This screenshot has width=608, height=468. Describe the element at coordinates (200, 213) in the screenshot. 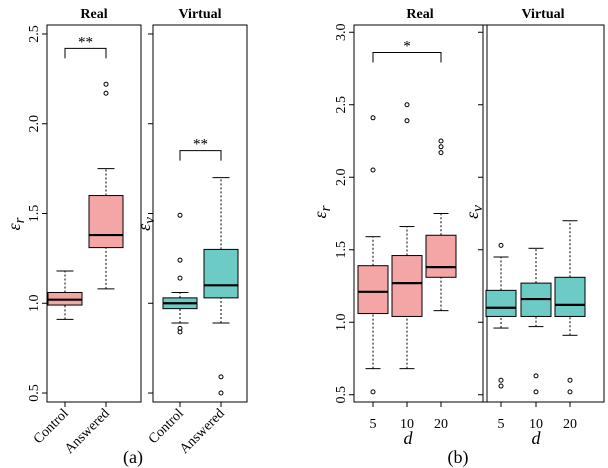

I see `plot-frame` at that location.